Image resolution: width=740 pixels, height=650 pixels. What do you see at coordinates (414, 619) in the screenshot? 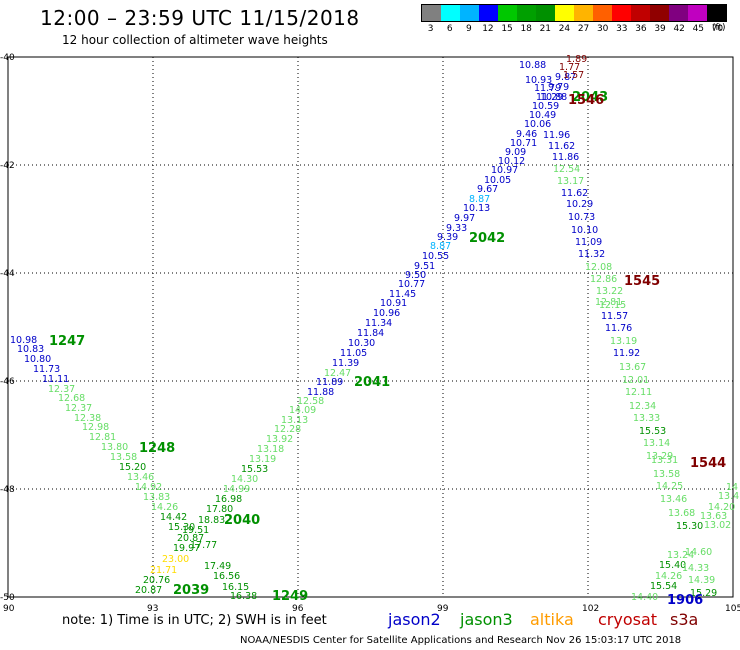
I see `satellite-label-jason2: jason2` at bounding box center [414, 619].